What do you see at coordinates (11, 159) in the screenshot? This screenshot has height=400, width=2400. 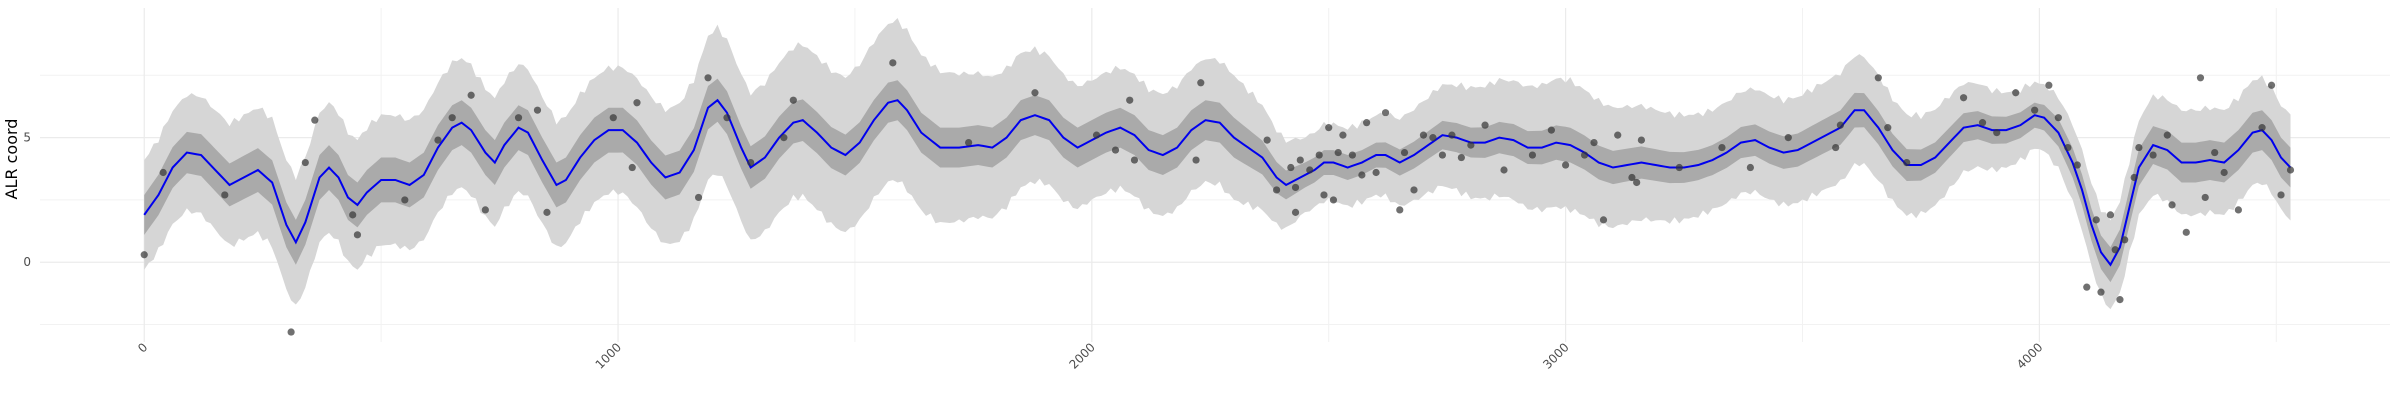 I see `y-axis-title: ALR coord` at bounding box center [11, 159].